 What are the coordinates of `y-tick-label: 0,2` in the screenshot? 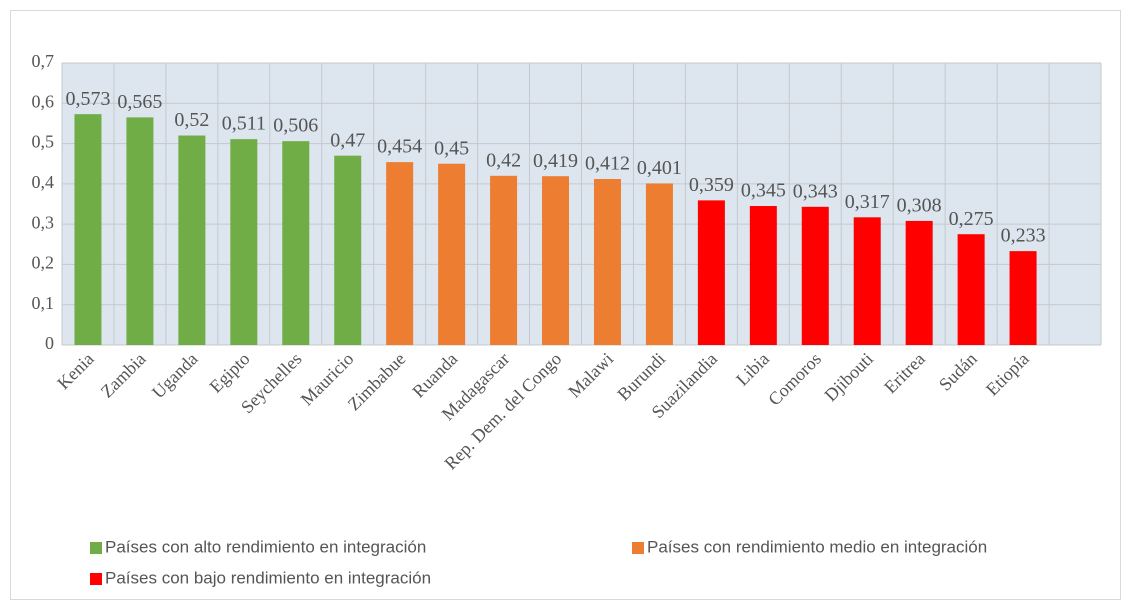 It's located at (43, 263).